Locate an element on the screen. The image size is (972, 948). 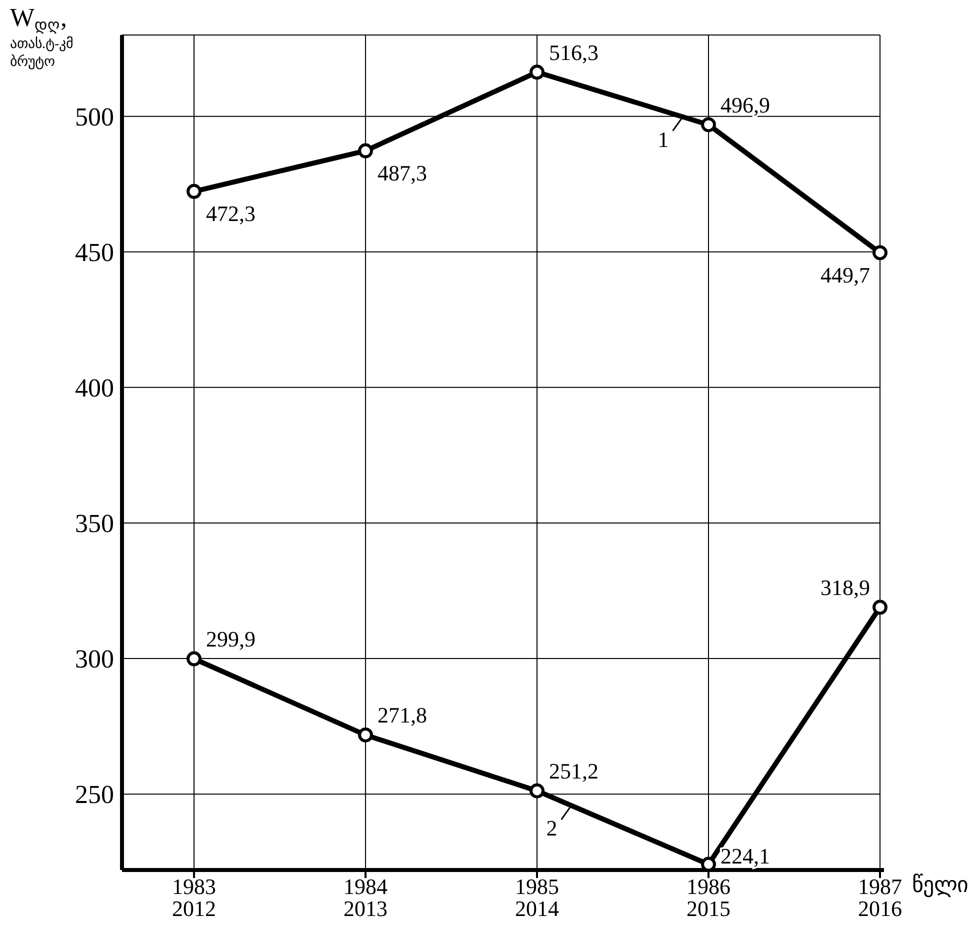
data-label: 224,1 is located at coordinates (745, 856).